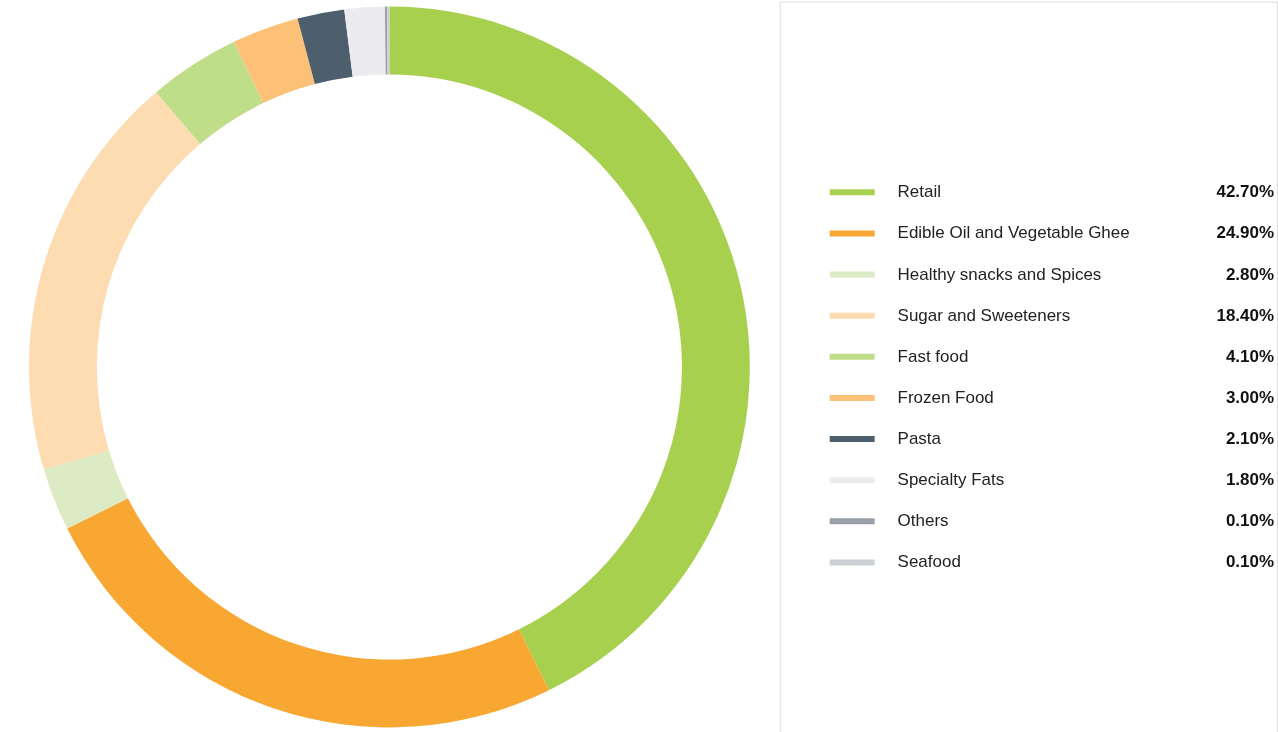 This screenshot has width=1278, height=732. I want to click on legend-label: Seafood, so click(929, 562).